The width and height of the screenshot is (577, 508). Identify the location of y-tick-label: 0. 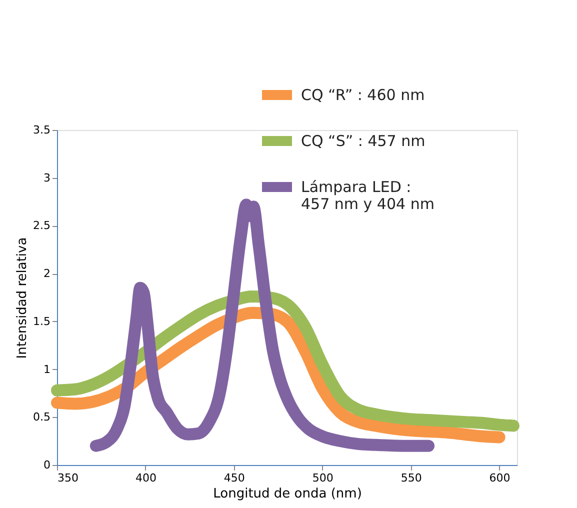
(47, 465).